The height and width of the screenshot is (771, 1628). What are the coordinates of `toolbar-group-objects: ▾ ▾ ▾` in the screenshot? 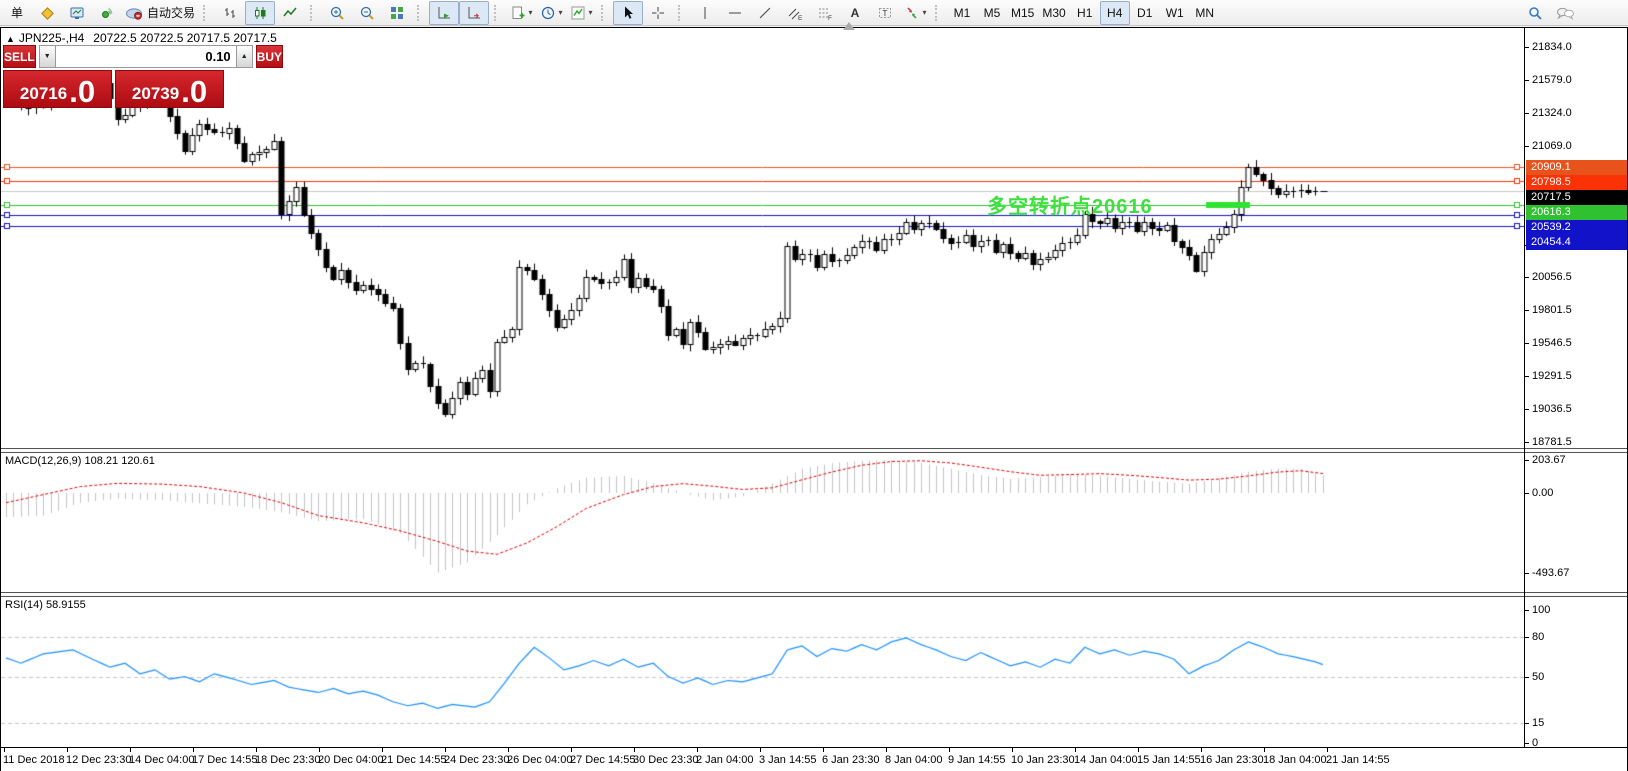 It's located at (551, 13).